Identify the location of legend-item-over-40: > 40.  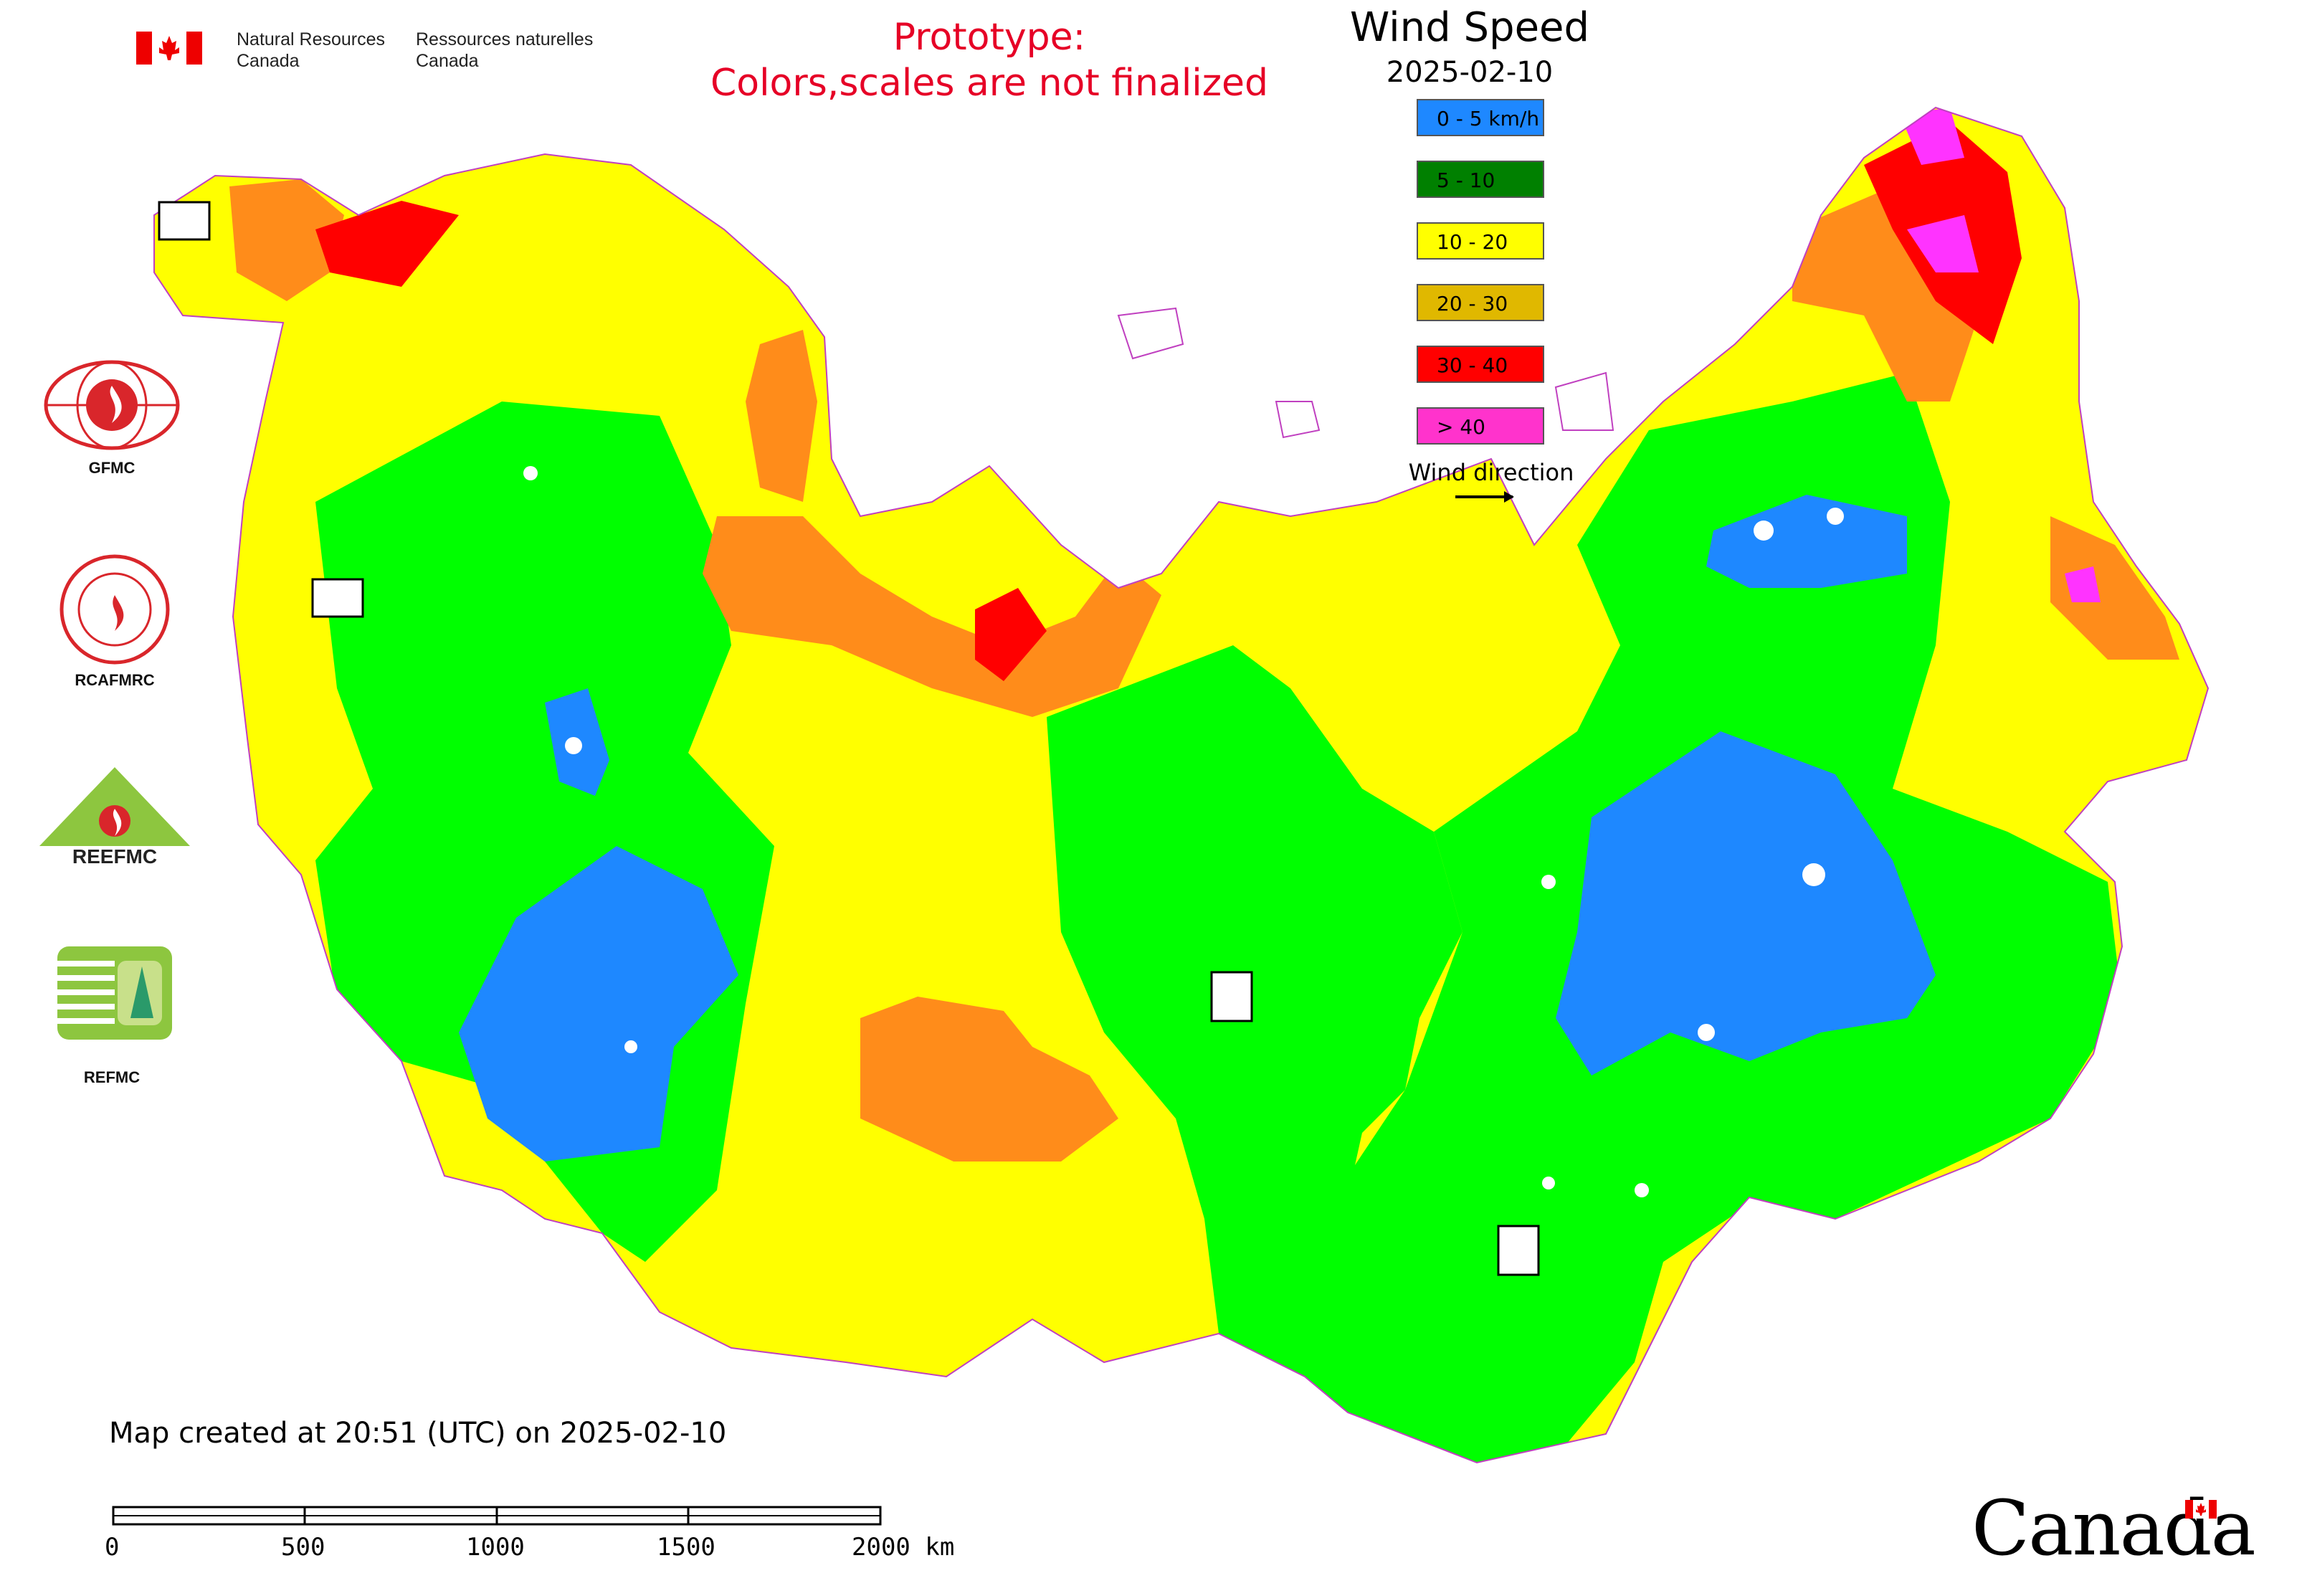
(1481, 426).